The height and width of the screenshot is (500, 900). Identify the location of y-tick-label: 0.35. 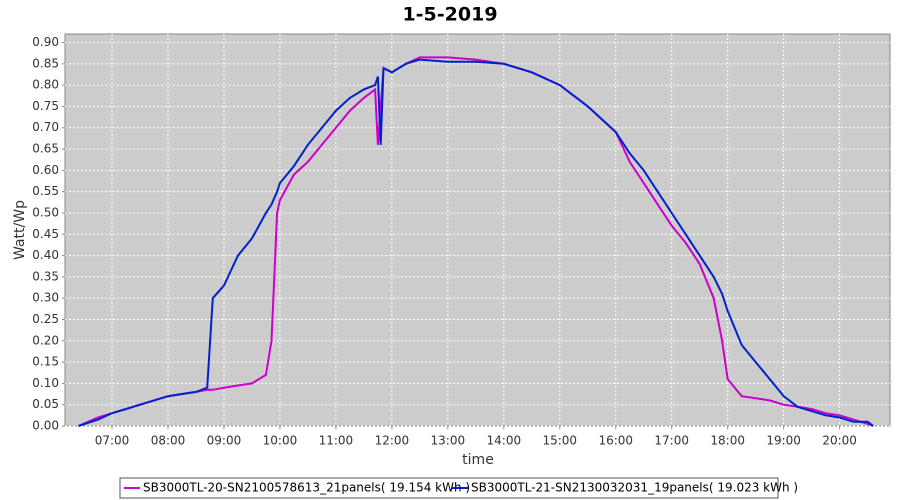
(45, 276).